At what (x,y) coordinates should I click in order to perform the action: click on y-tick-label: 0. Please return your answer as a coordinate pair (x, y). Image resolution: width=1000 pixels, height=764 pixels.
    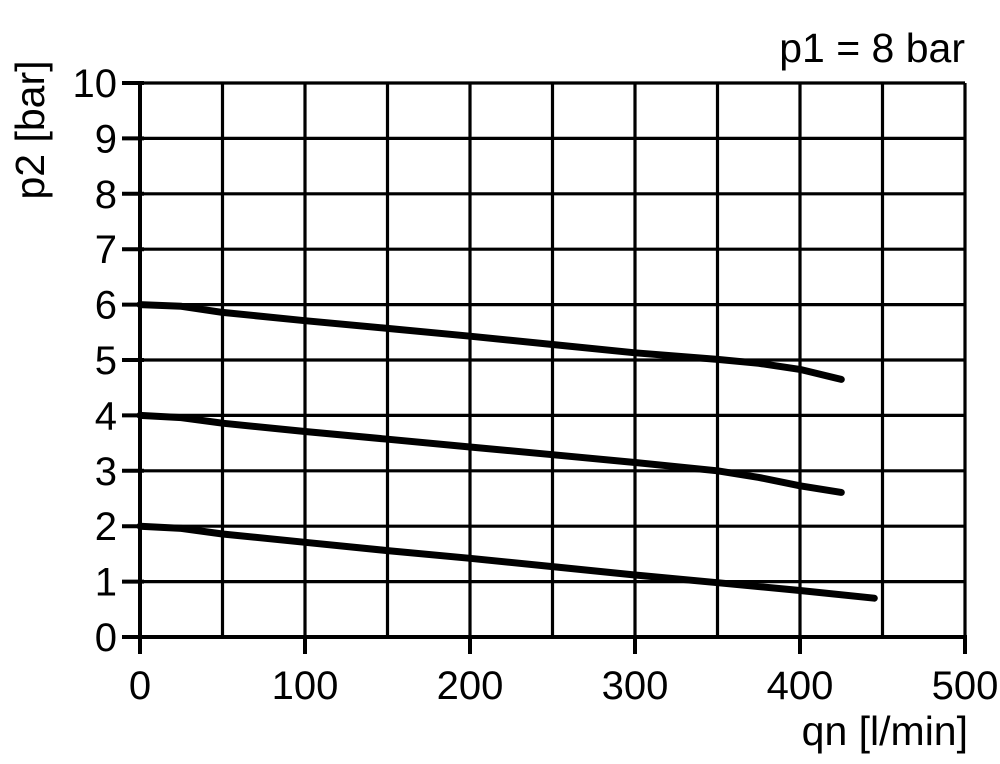
    Looking at the image, I should click on (106, 638).